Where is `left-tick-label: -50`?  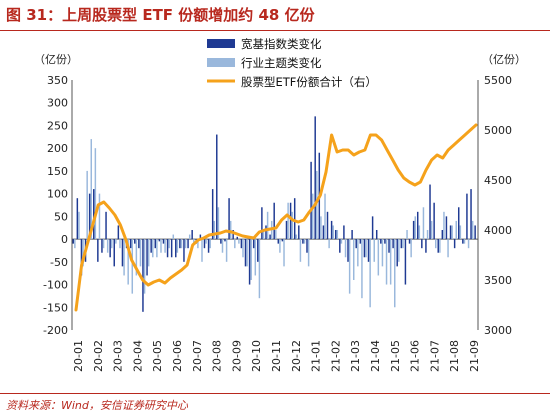 left-tick-label: -50 is located at coordinates (59, 262).